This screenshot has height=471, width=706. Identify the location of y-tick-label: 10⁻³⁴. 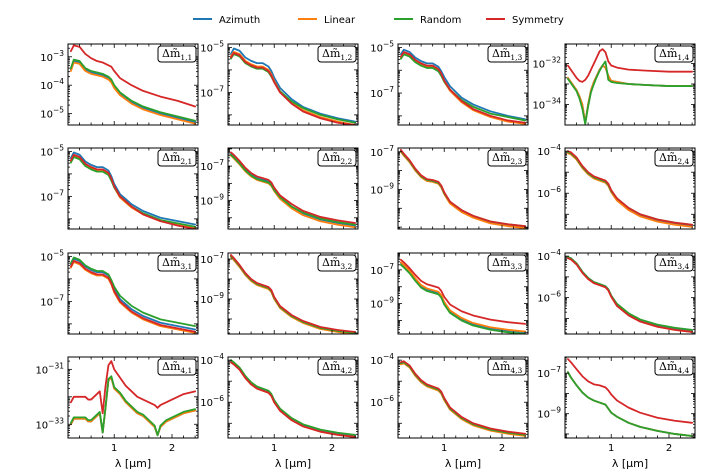
(546, 103).